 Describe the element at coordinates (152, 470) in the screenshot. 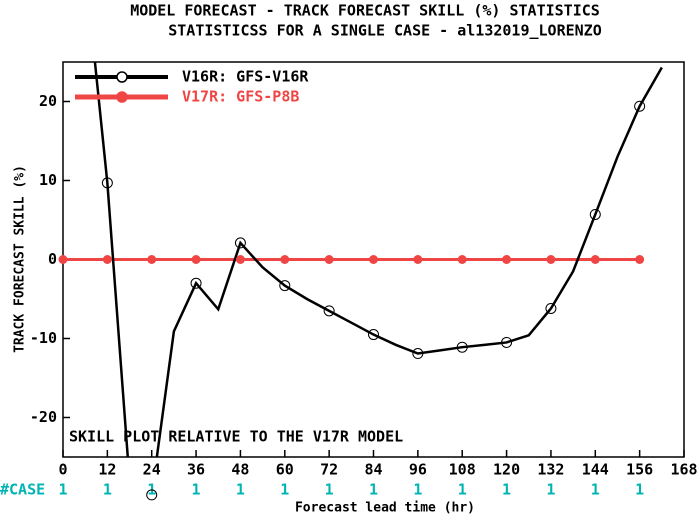

I see `x-tick-label: 24` at that location.